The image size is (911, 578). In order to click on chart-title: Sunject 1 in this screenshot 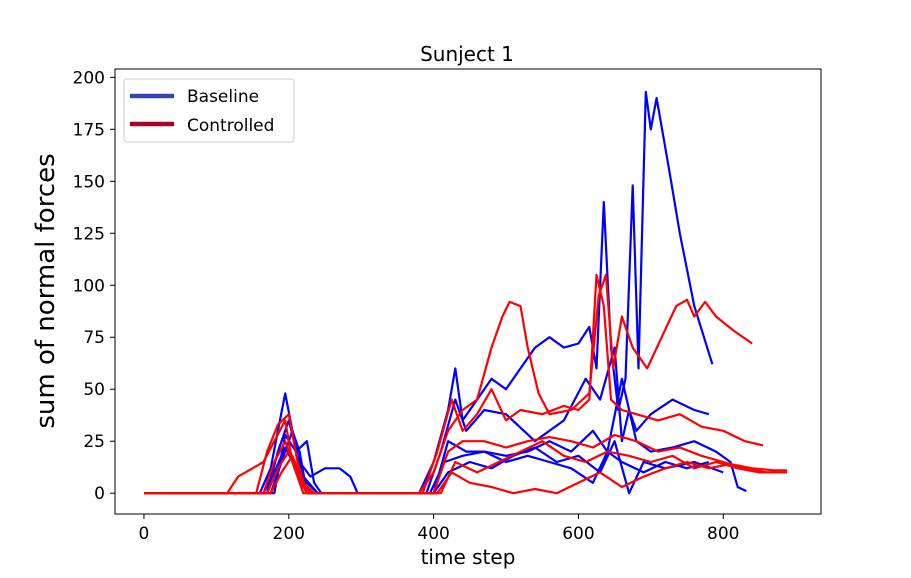, I will do `click(467, 54)`.